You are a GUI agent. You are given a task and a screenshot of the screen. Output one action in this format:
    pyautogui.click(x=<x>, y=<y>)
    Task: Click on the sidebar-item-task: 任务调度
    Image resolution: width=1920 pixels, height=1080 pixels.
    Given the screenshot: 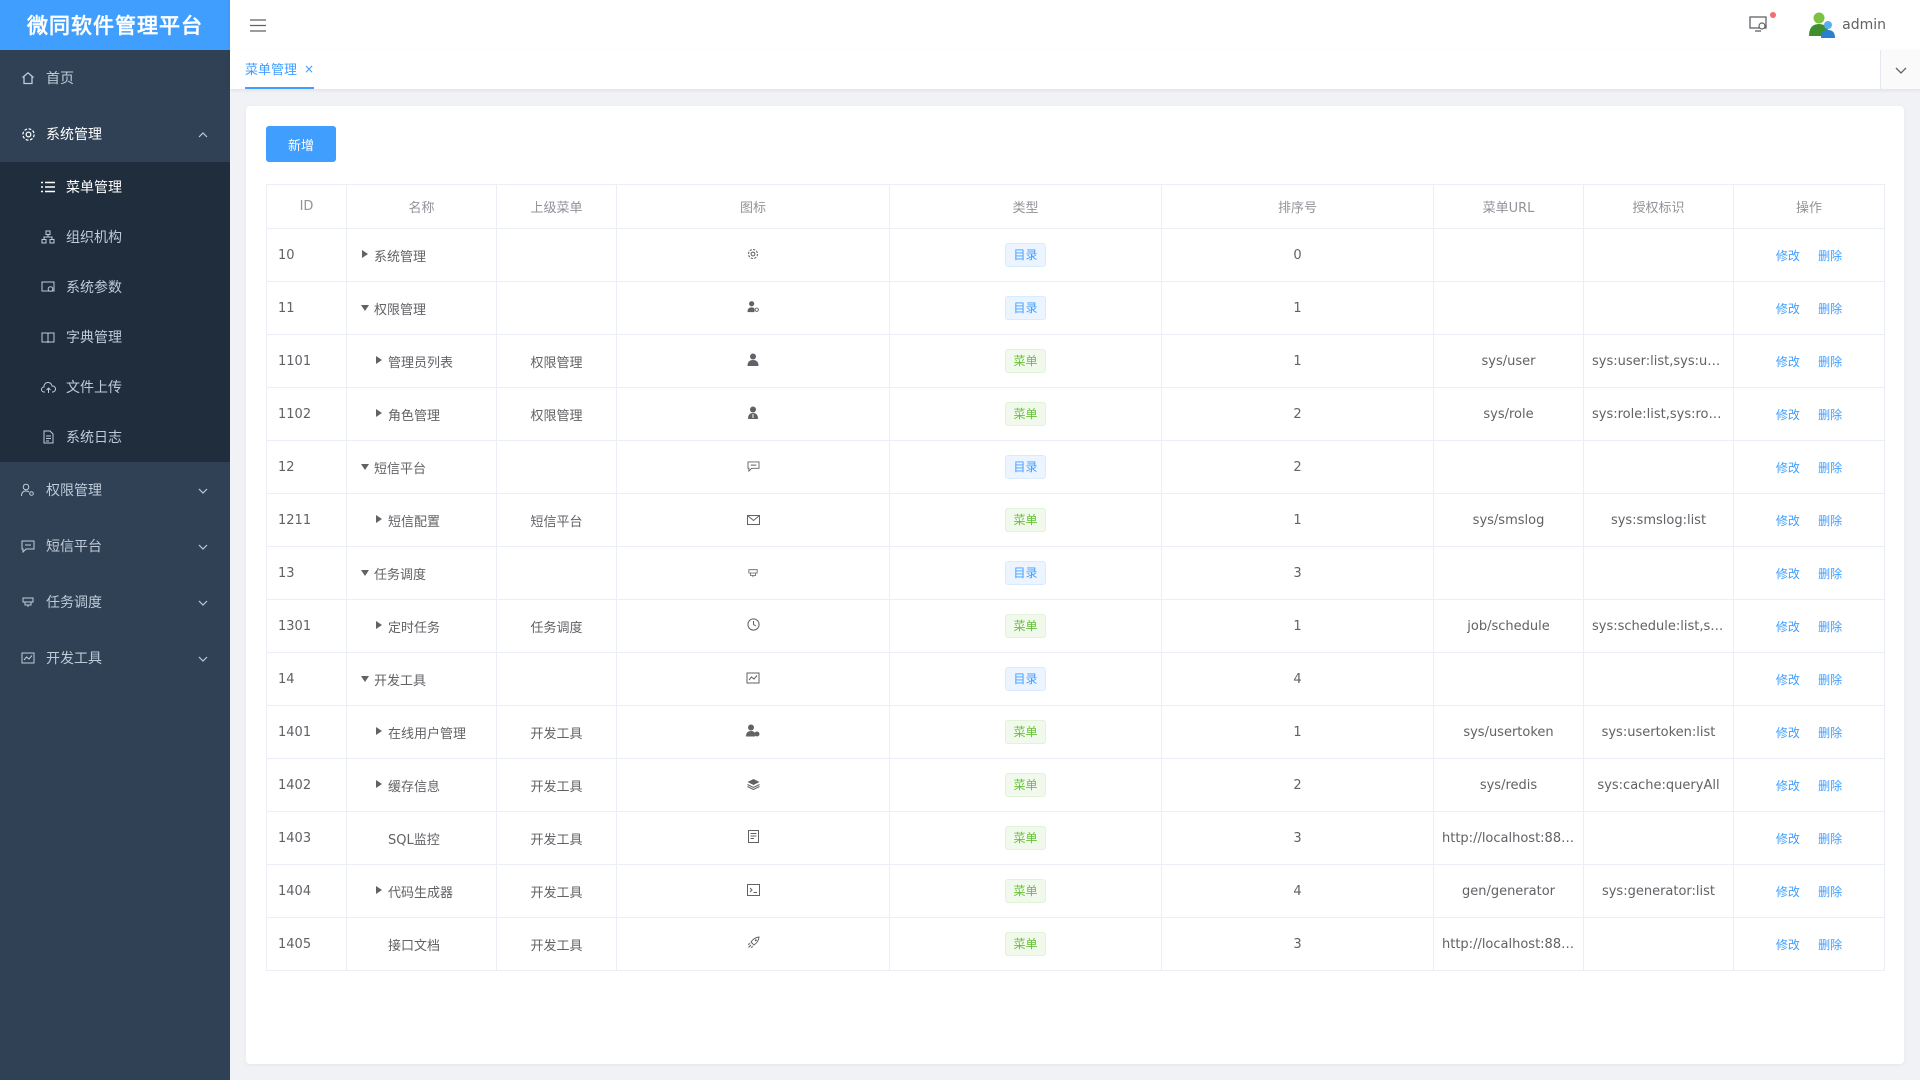 What is the action you would take?
    pyautogui.click(x=115, y=602)
    